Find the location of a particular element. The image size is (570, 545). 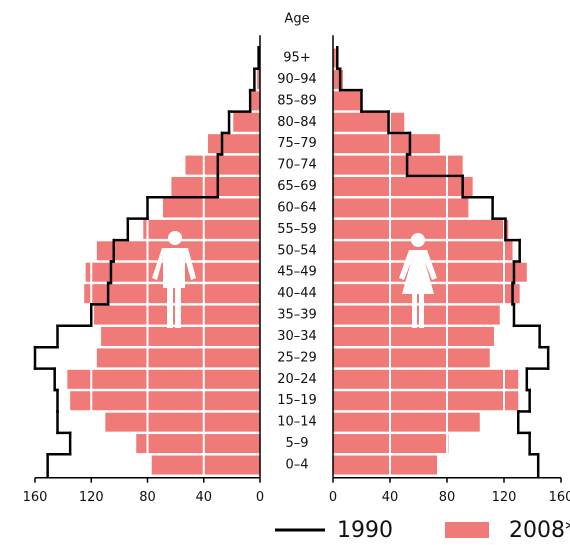

male-icon is located at coordinates (174, 279).